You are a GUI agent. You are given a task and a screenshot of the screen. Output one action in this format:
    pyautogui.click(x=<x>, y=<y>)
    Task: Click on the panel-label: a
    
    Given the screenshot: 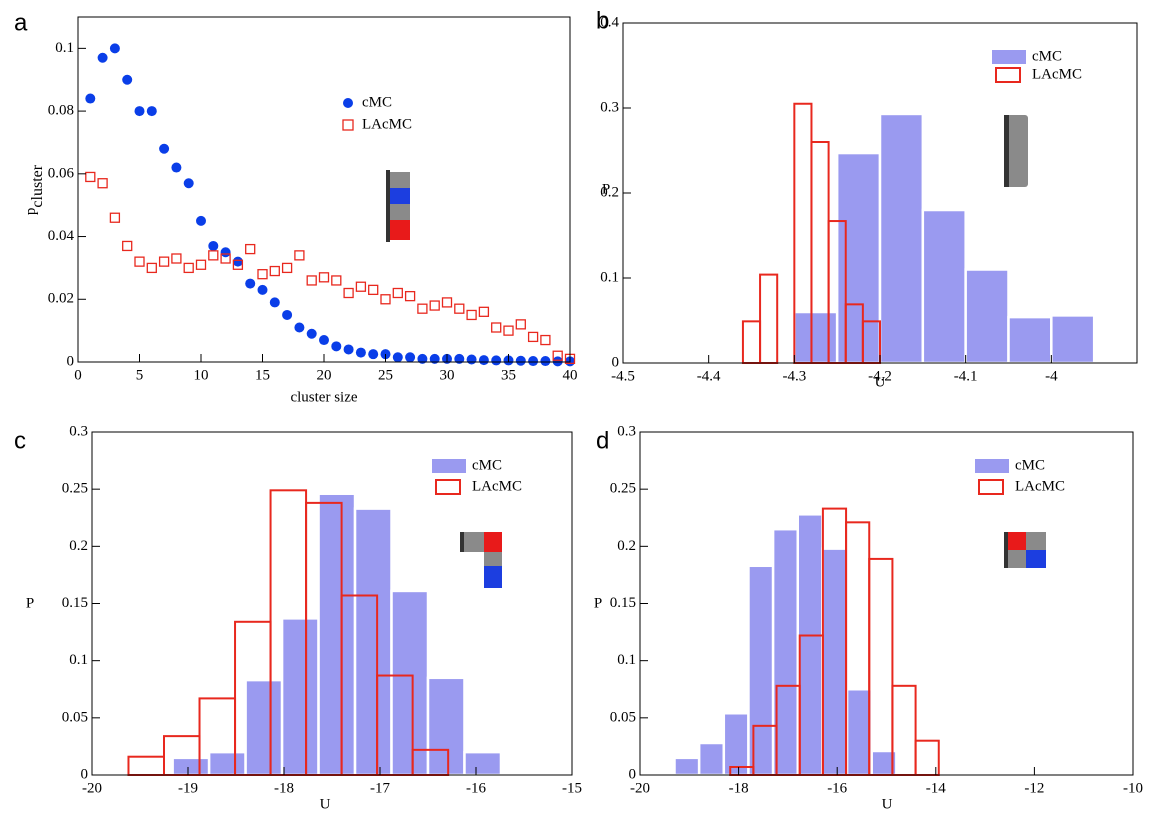 What is the action you would take?
    pyautogui.click(x=21, y=22)
    